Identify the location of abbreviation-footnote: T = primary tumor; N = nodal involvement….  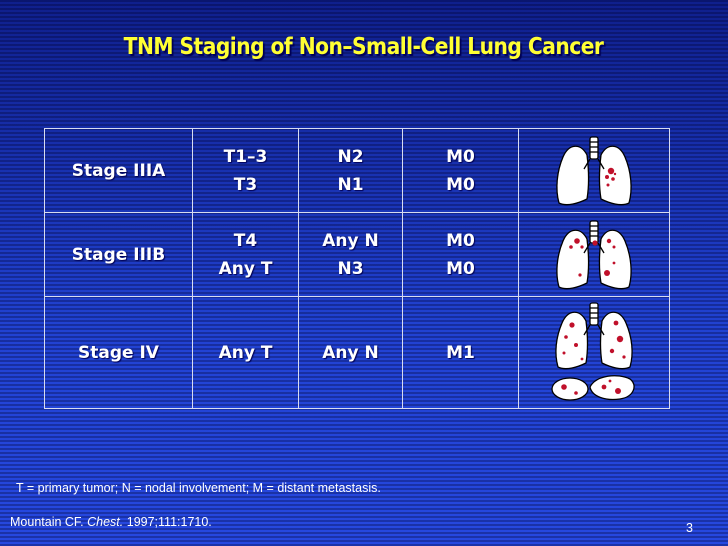
(198, 488).